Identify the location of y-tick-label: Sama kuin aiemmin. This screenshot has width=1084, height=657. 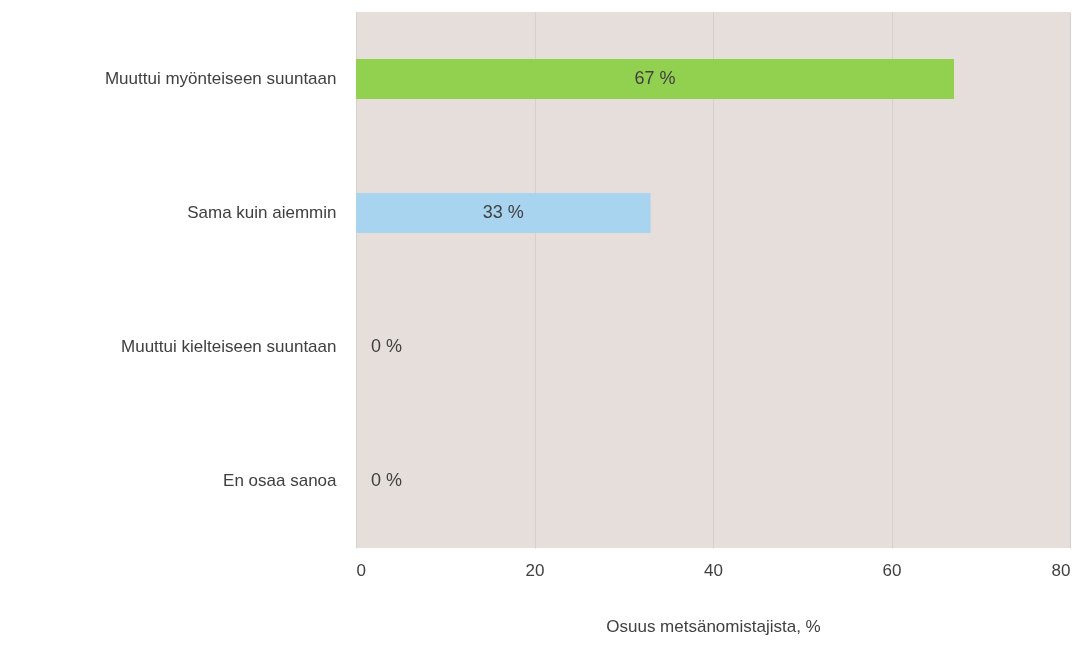
(262, 212).